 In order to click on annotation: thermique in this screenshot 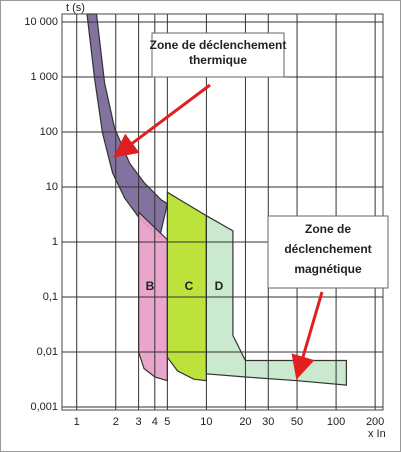, I will do `click(218, 60)`.